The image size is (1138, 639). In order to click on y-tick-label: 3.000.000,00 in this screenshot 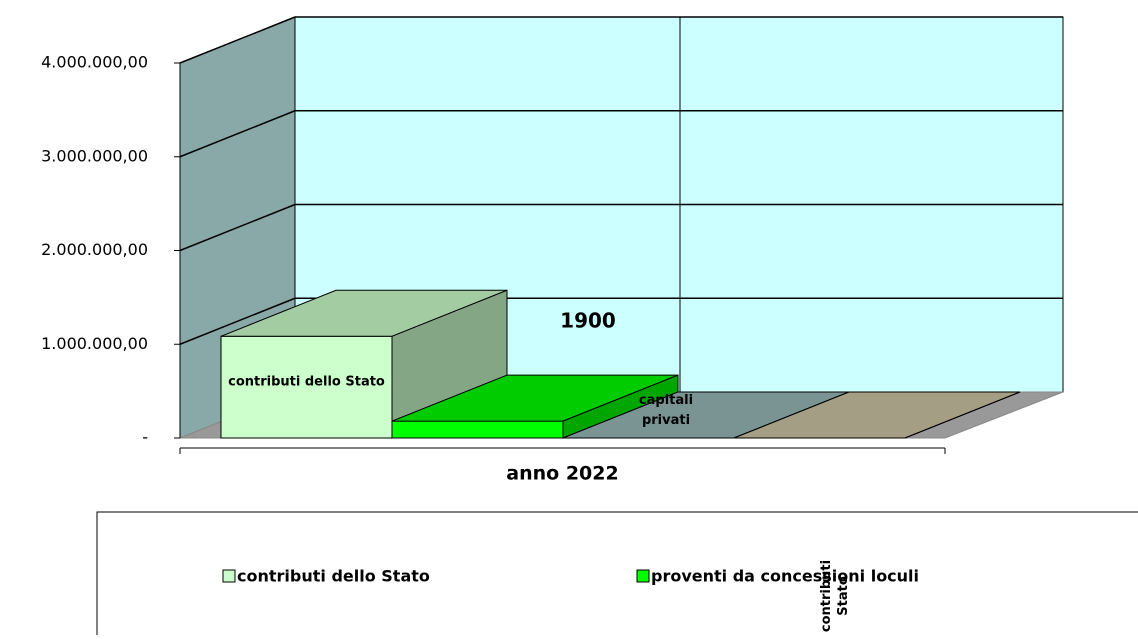, I will do `click(94, 155)`.